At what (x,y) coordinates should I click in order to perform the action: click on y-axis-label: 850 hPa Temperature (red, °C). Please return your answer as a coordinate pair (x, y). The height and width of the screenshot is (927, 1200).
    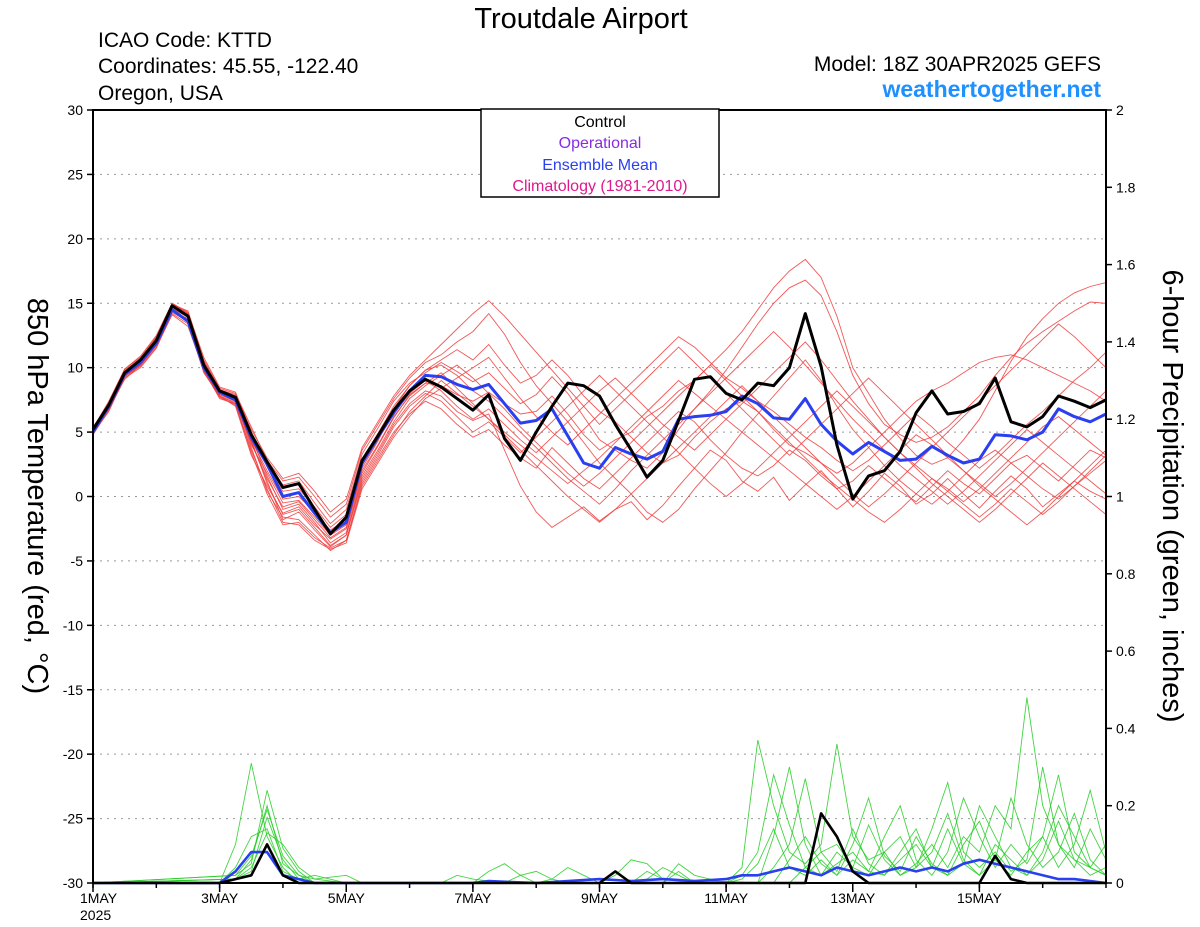
    Looking at the image, I should click on (37, 496).